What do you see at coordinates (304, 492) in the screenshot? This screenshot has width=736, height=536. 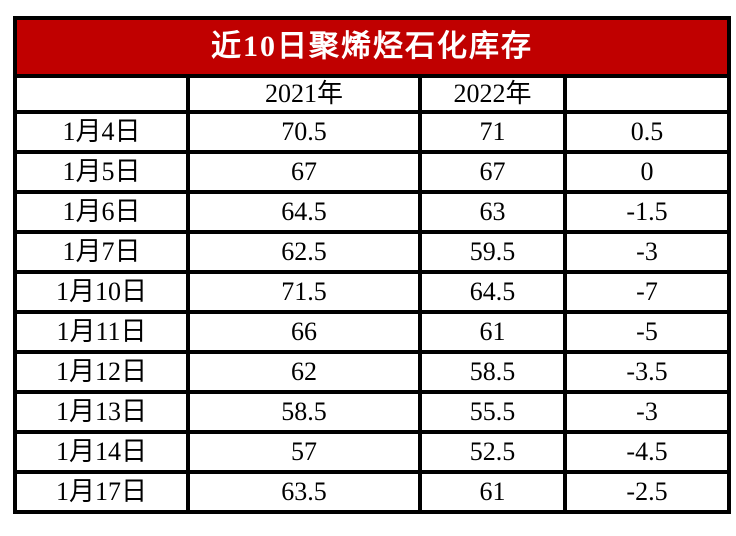 I see `cell-2021: 63.5` at bounding box center [304, 492].